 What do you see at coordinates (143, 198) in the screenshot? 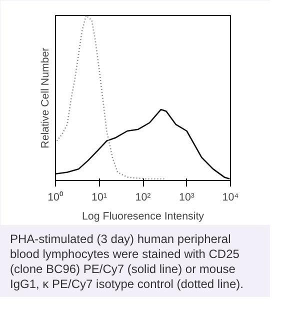
I see `x-tick-label: 10²` at bounding box center [143, 198].